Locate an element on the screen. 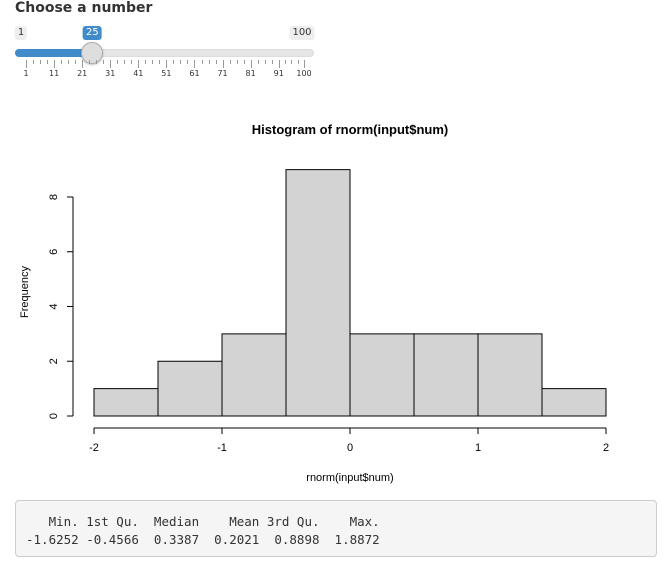 The height and width of the screenshot is (567, 672). y-tick-label: 0 is located at coordinates (54, 416).